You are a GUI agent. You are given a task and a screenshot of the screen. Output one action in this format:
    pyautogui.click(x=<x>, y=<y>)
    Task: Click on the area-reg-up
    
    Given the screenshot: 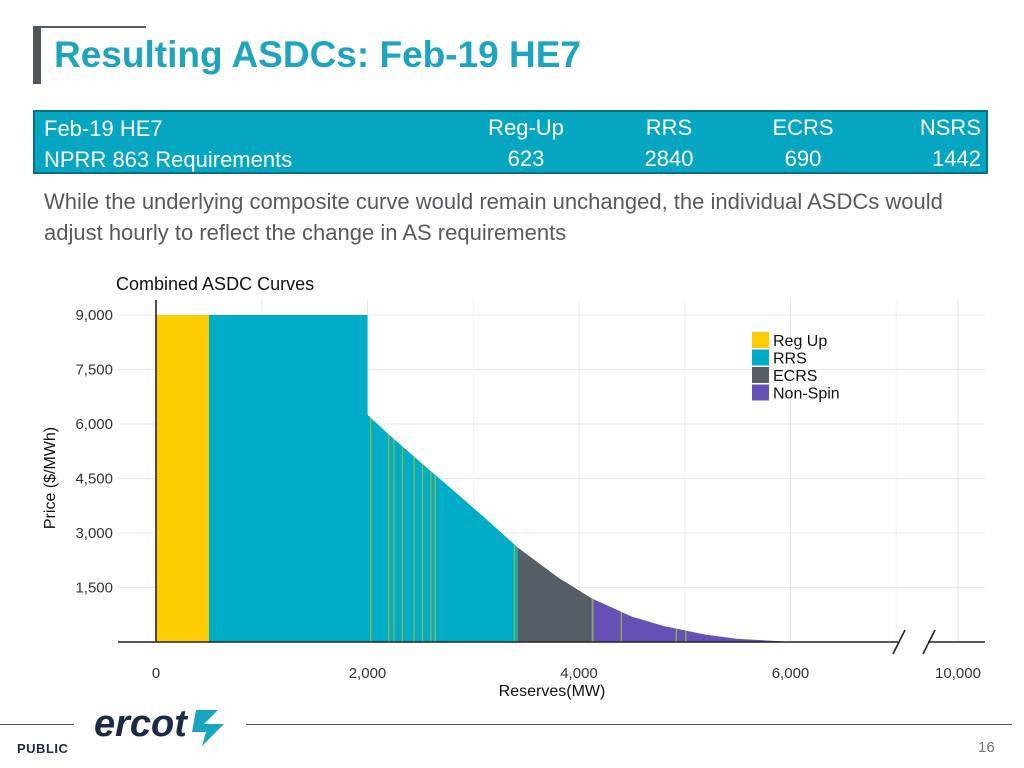 What is the action you would take?
    pyautogui.click(x=182, y=478)
    